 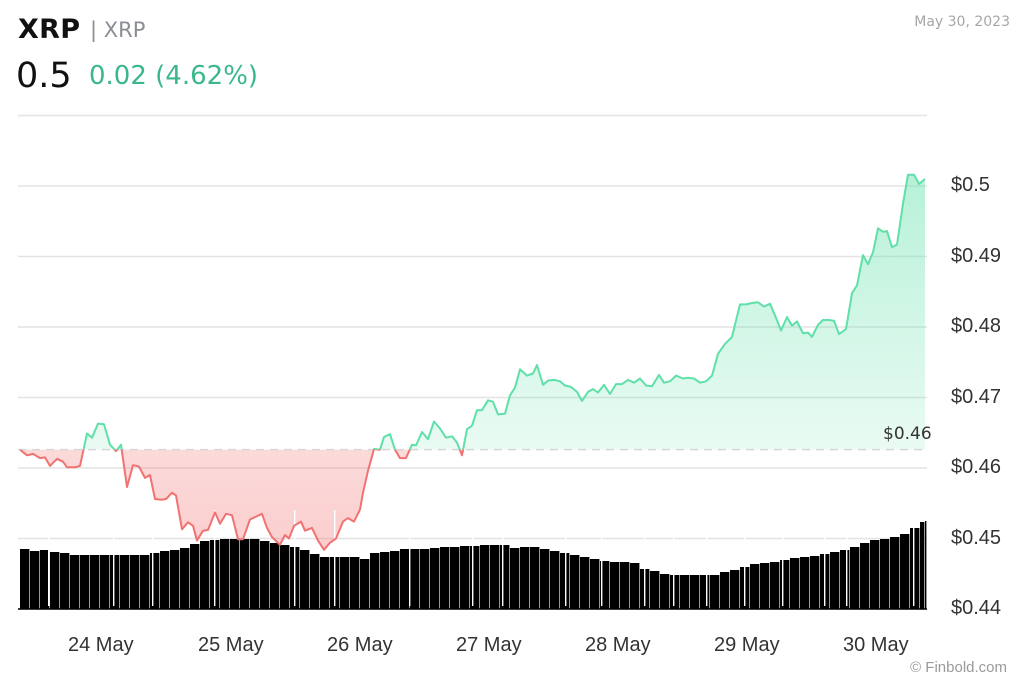 What do you see at coordinates (962, 22) in the screenshot?
I see `chart-date: May 30, 2023` at bounding box center [962, 22].